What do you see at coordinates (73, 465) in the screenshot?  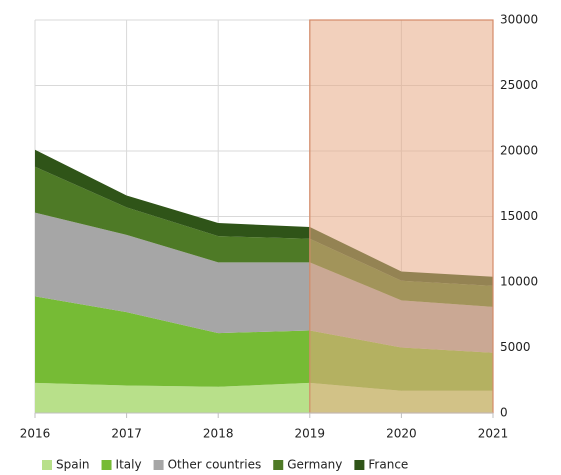 I see `legend-label: Spain` at bounding box center [73, 465].